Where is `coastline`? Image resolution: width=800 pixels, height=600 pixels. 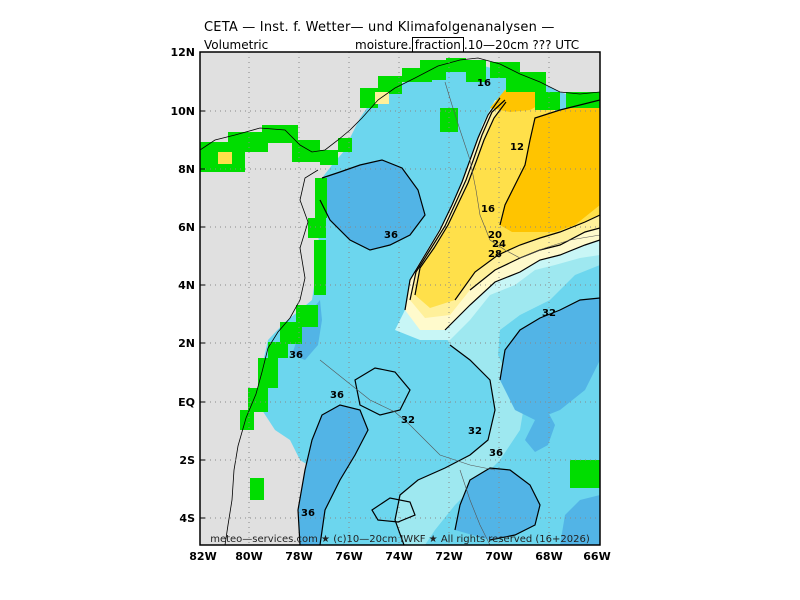 coastline is located at coordinates (400, 105).